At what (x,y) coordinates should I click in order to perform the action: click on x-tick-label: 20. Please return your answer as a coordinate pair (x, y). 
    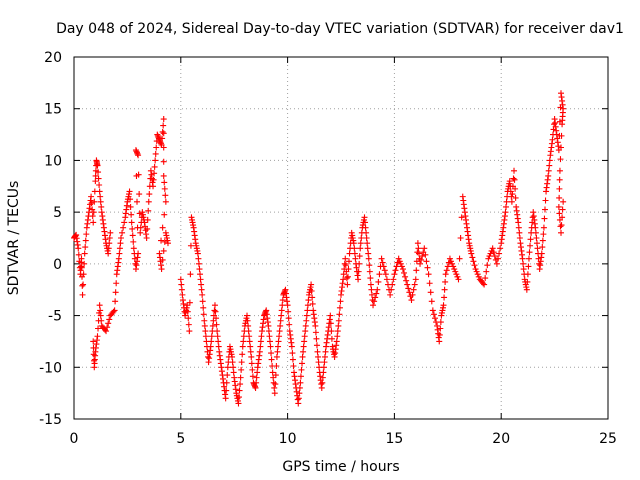
    Looking at the image, I should click on (501, 439).